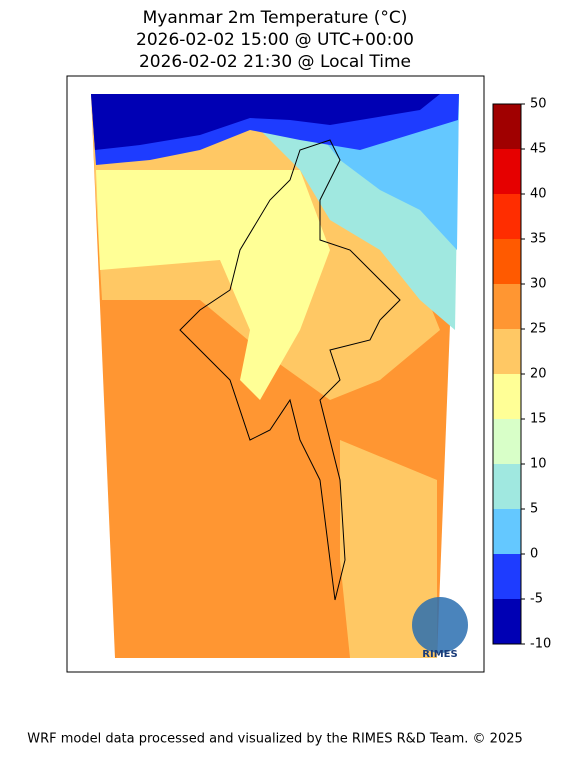  I want to click on colorbar: -10 -5 0 5 10 15 20 25 30 35 40 45 50, so click(521, 374).